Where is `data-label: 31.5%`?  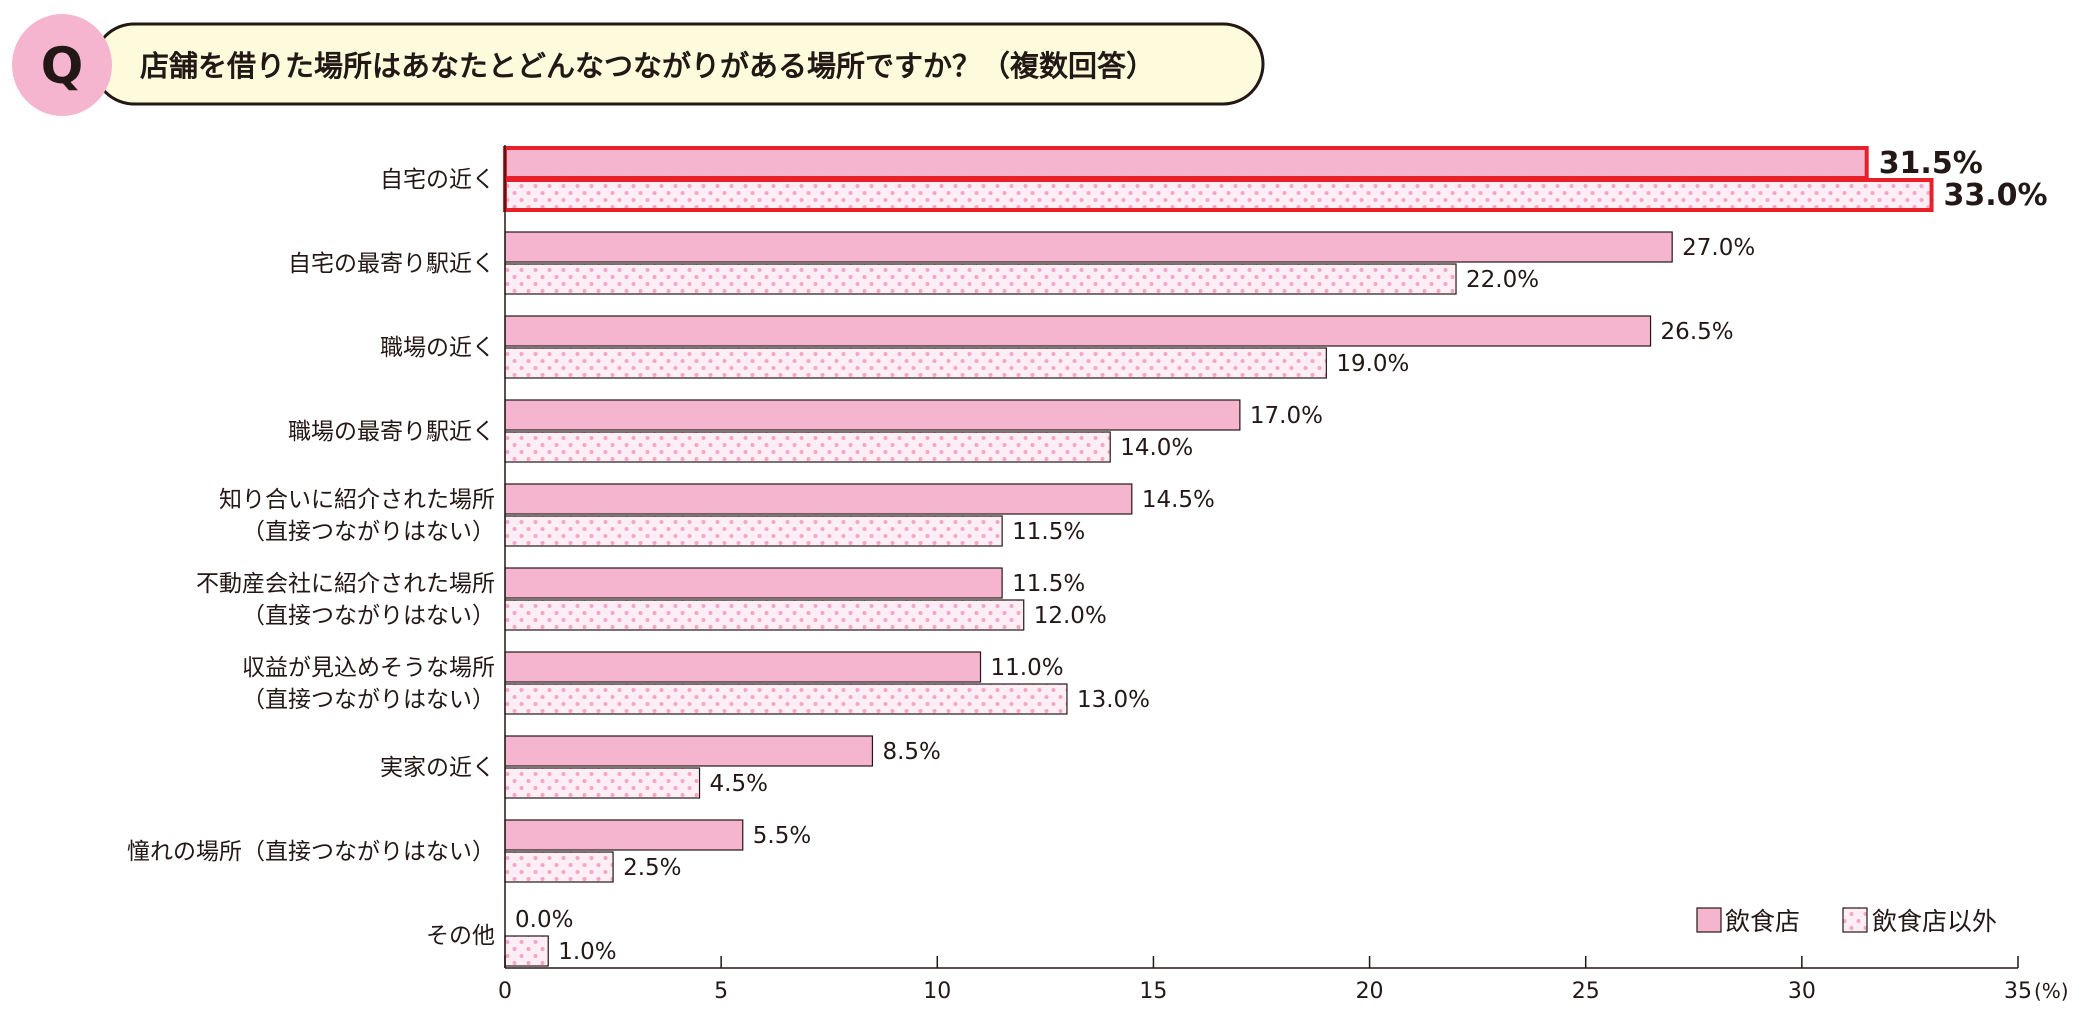 data-label: 31.5% is located at coordinates (1931, 163).